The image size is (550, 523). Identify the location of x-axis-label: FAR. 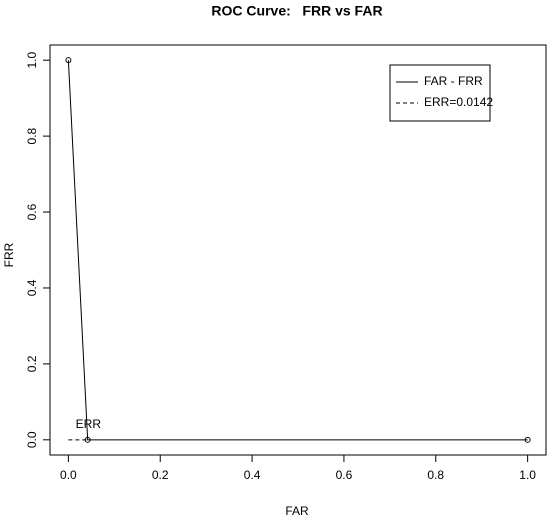
(297, 511).